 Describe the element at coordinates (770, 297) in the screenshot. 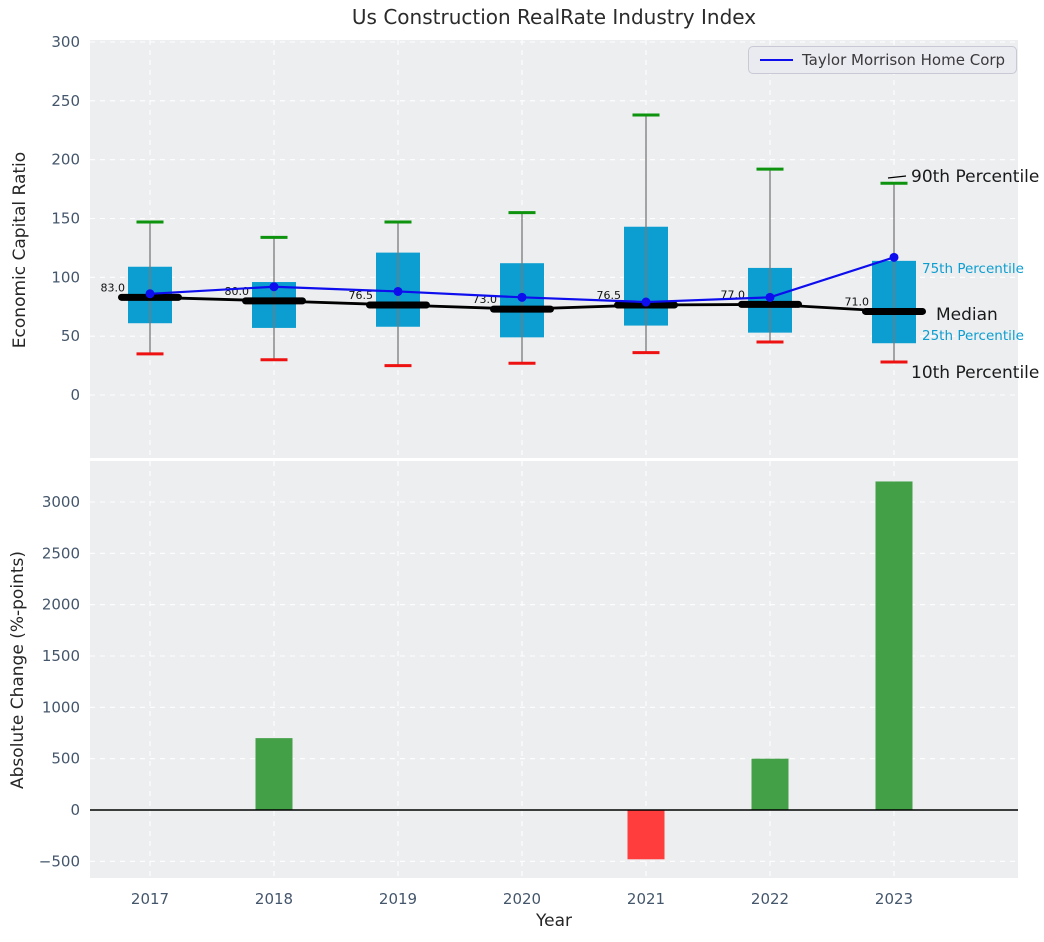

I see `company-marker-2022` at that location.